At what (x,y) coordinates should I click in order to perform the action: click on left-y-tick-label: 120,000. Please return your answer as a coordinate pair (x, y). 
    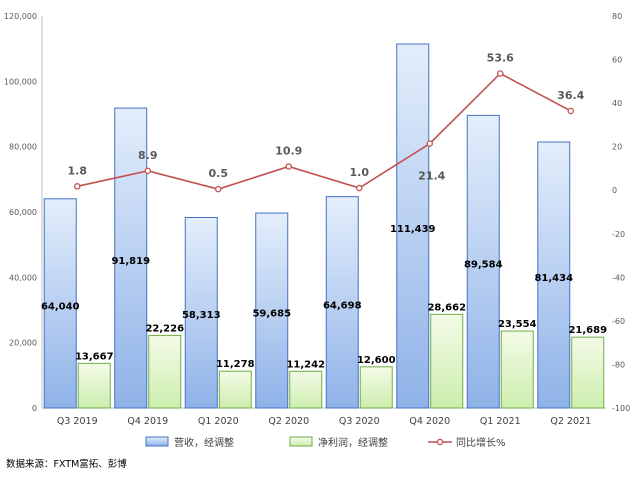
    Looking at the image, I should click on (20, 16).